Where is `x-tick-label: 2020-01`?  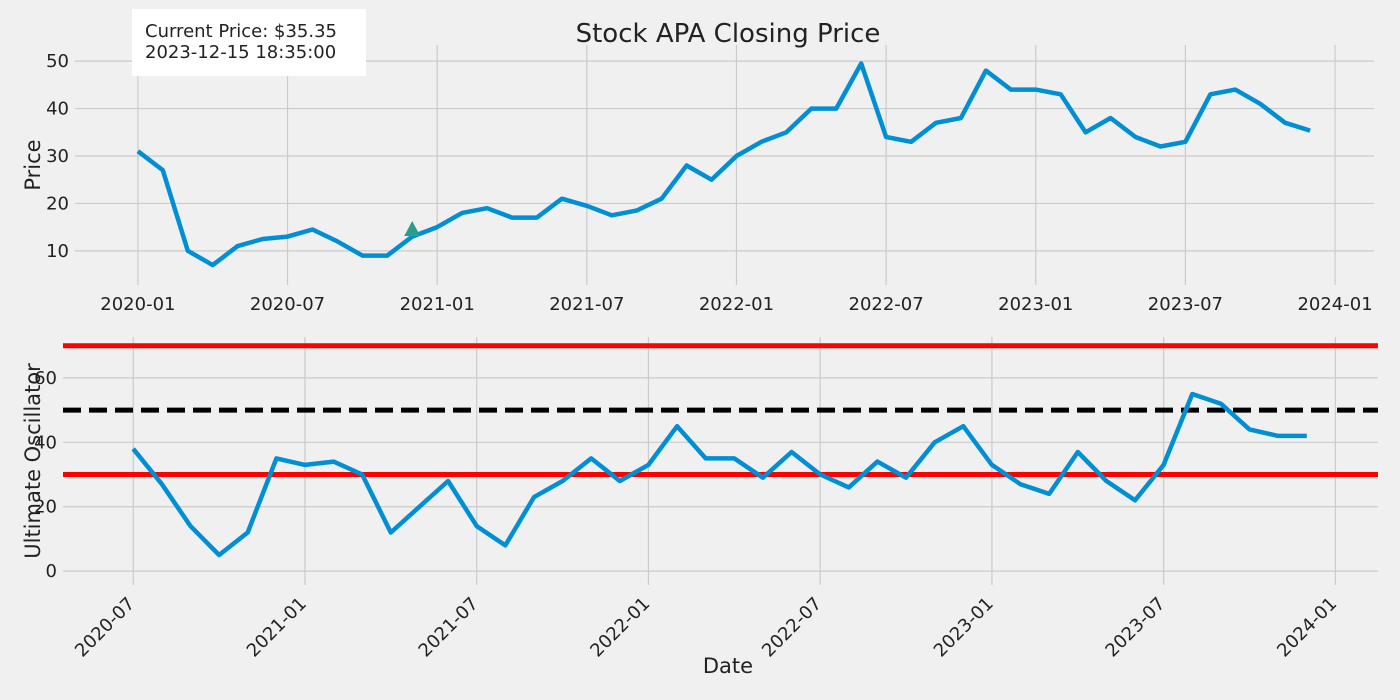 x-tick-label: 2020-01 is located at coordinates (137, 304).